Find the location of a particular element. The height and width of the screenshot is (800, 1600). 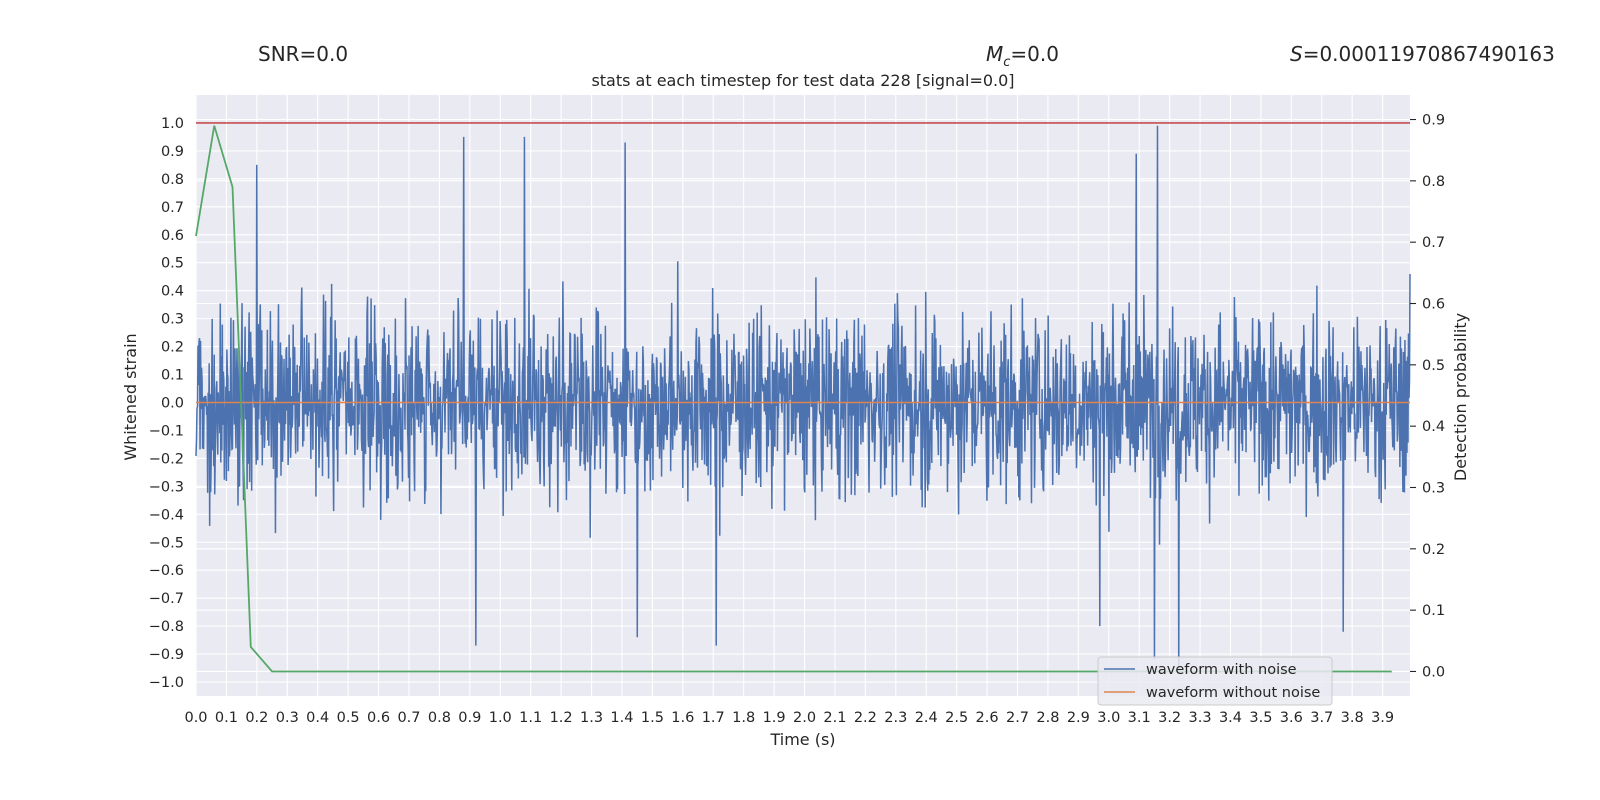

mc-subscript: c is located at coordinates (1006, 62).